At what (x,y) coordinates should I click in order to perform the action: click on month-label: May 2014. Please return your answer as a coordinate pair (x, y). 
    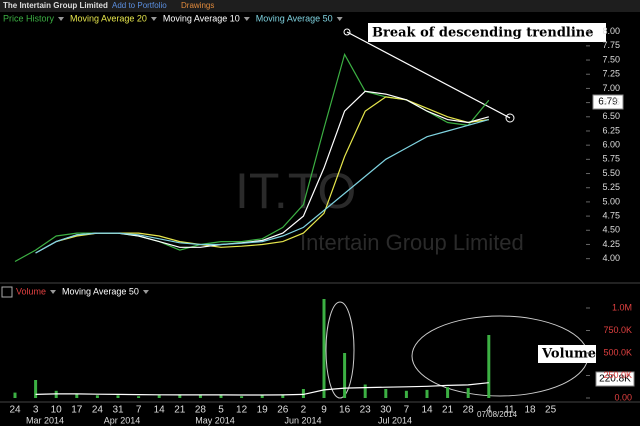
    Looking at the image, I should click on (215, 420).